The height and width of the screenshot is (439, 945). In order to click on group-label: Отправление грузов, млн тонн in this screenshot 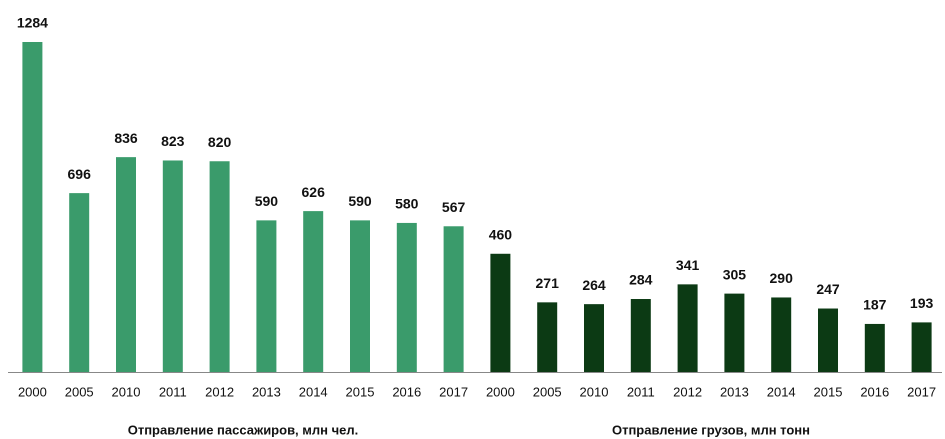, I will do `click(711, 429)`.